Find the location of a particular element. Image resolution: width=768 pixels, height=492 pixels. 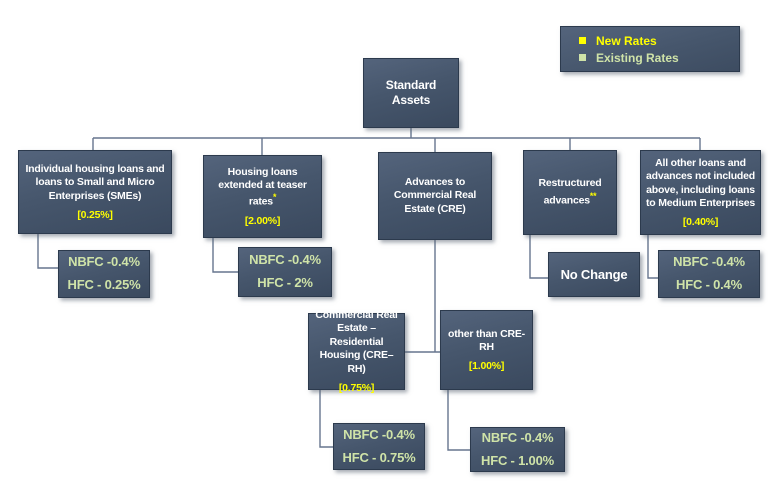

node-restructured-advances: Restructured advances** is located at coordinates (570, 192).